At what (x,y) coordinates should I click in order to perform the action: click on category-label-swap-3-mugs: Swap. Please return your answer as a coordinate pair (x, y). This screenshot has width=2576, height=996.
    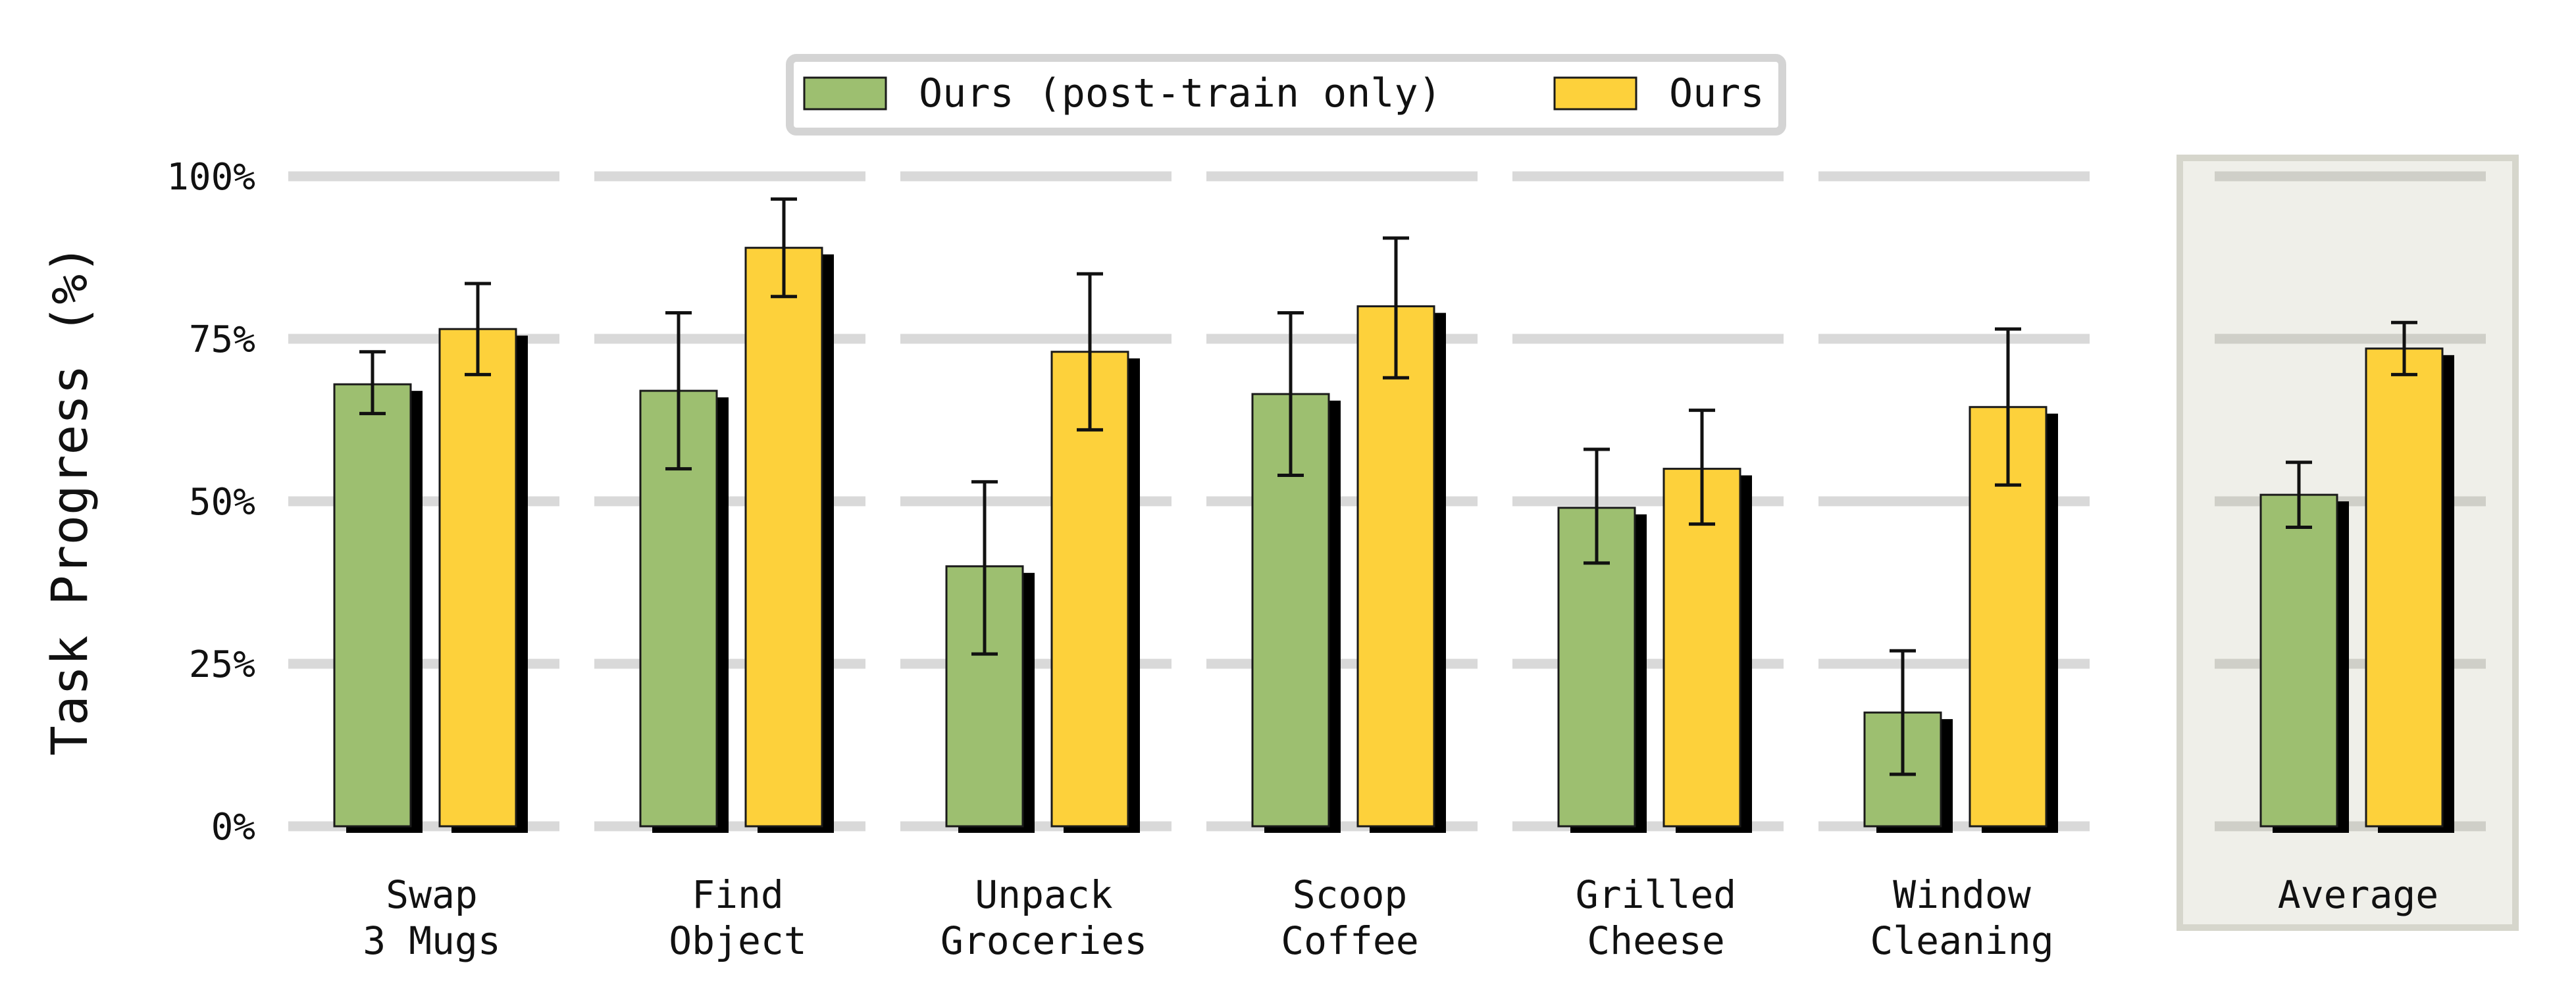
    Looking at the image, I should click on (432, 894).